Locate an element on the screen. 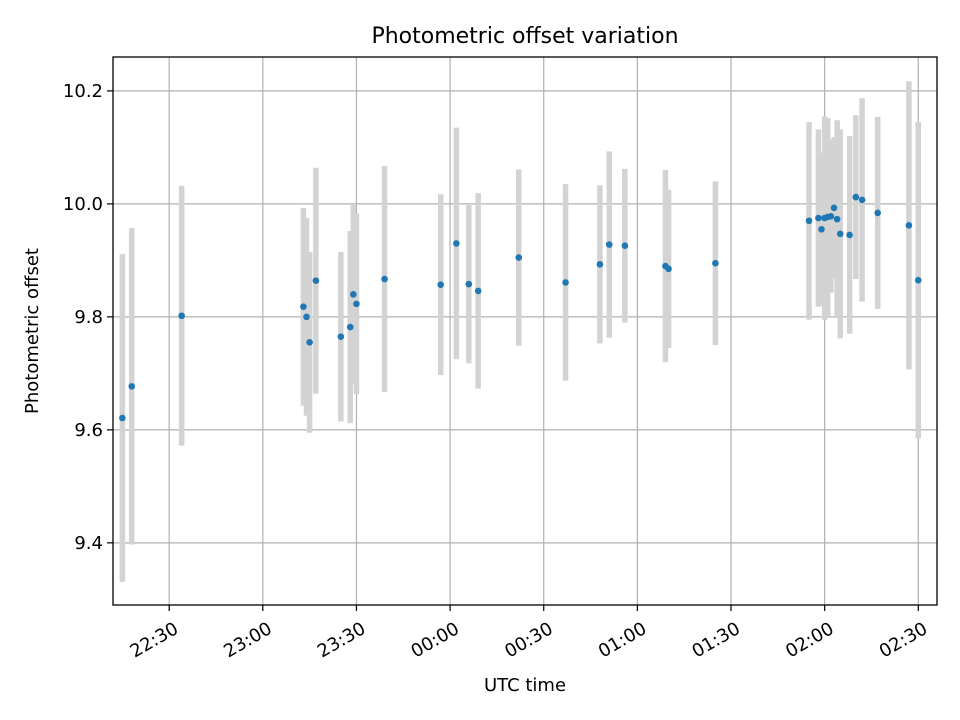 The height and width of the screenshot is (720, 960). y-tick-label: 10.0 is located at coordinates (83, 204).